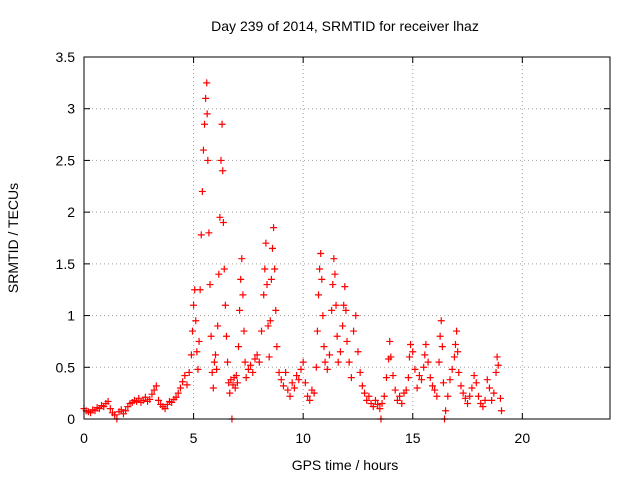 This screenshot has width=640, height=480. I want to click on x-tick-label: 15, so click(413, 438).